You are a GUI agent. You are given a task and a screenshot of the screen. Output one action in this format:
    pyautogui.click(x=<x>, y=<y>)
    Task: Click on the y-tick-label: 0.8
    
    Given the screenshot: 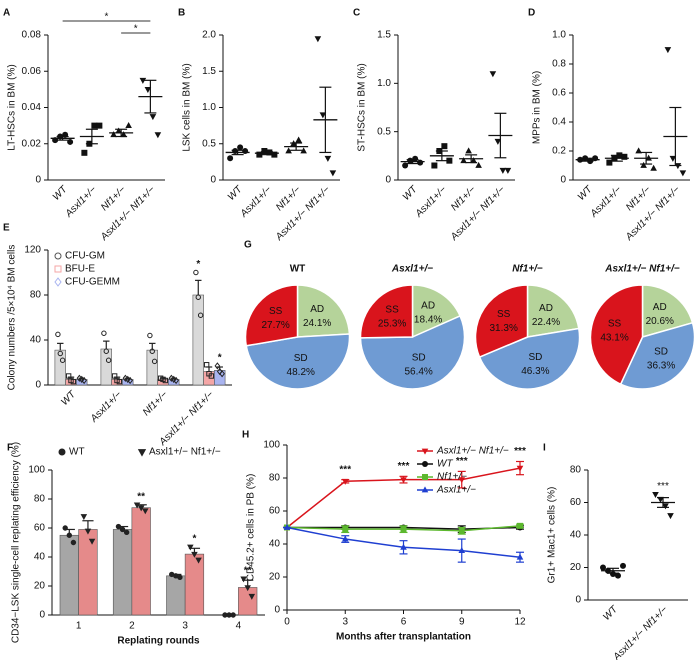 What is the action you would take?
    pyautogui.click(x=559, y=64)
    